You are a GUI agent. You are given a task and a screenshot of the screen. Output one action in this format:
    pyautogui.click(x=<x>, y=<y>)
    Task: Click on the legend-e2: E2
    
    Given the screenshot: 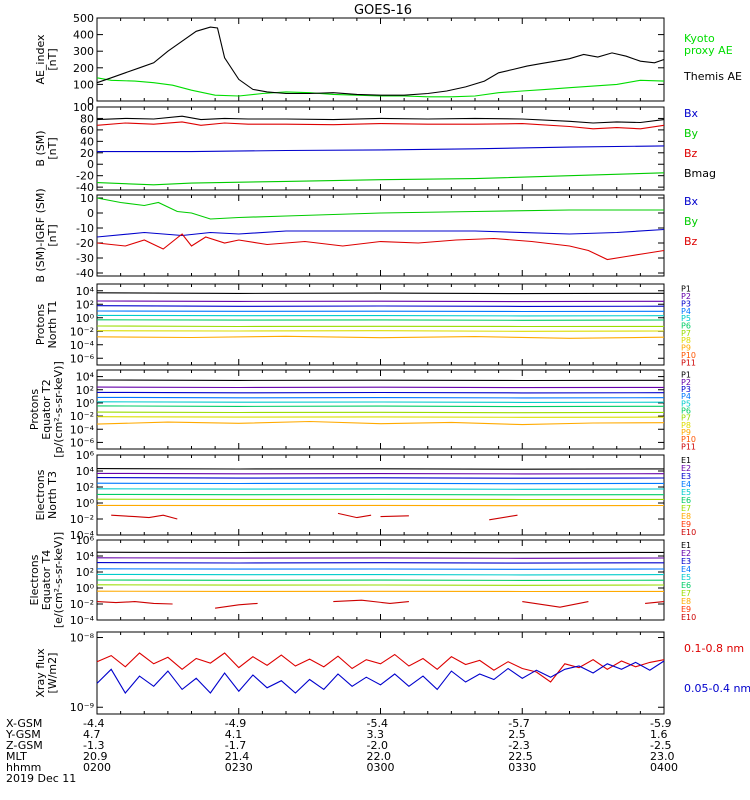 What is the action you would take?
    pyautogui.click(x=686, y=553)
    